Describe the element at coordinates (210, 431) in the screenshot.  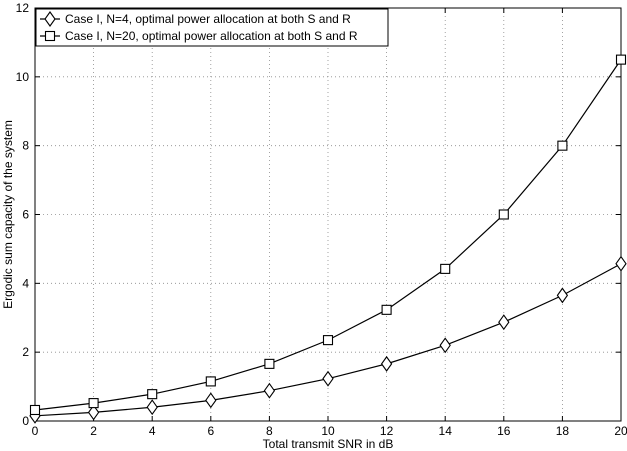
I see `x-tick-label: 6` at that location.